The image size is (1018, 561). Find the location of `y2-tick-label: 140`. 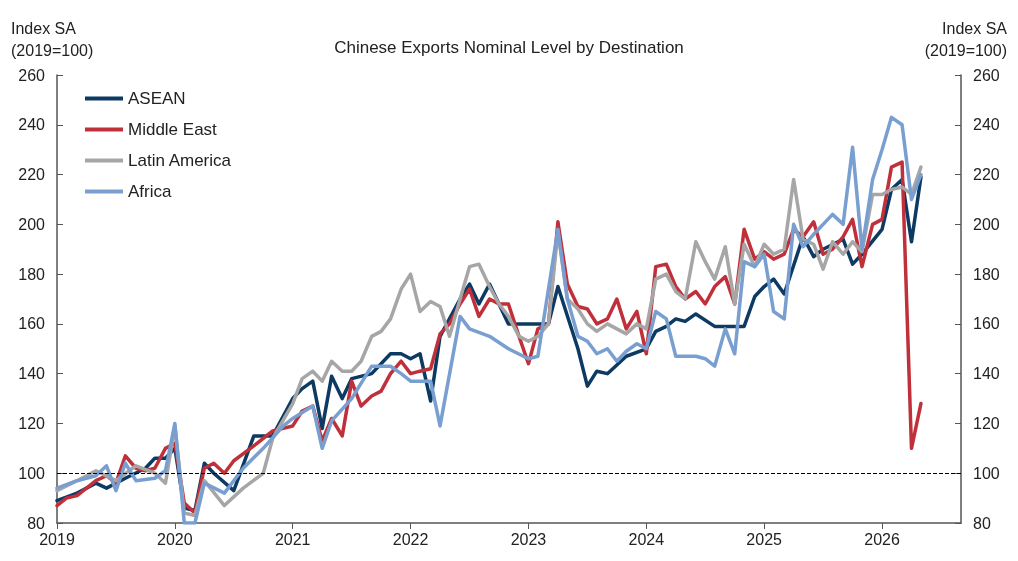

y2-tick-label: 140 is located at coordinates (986, 374).